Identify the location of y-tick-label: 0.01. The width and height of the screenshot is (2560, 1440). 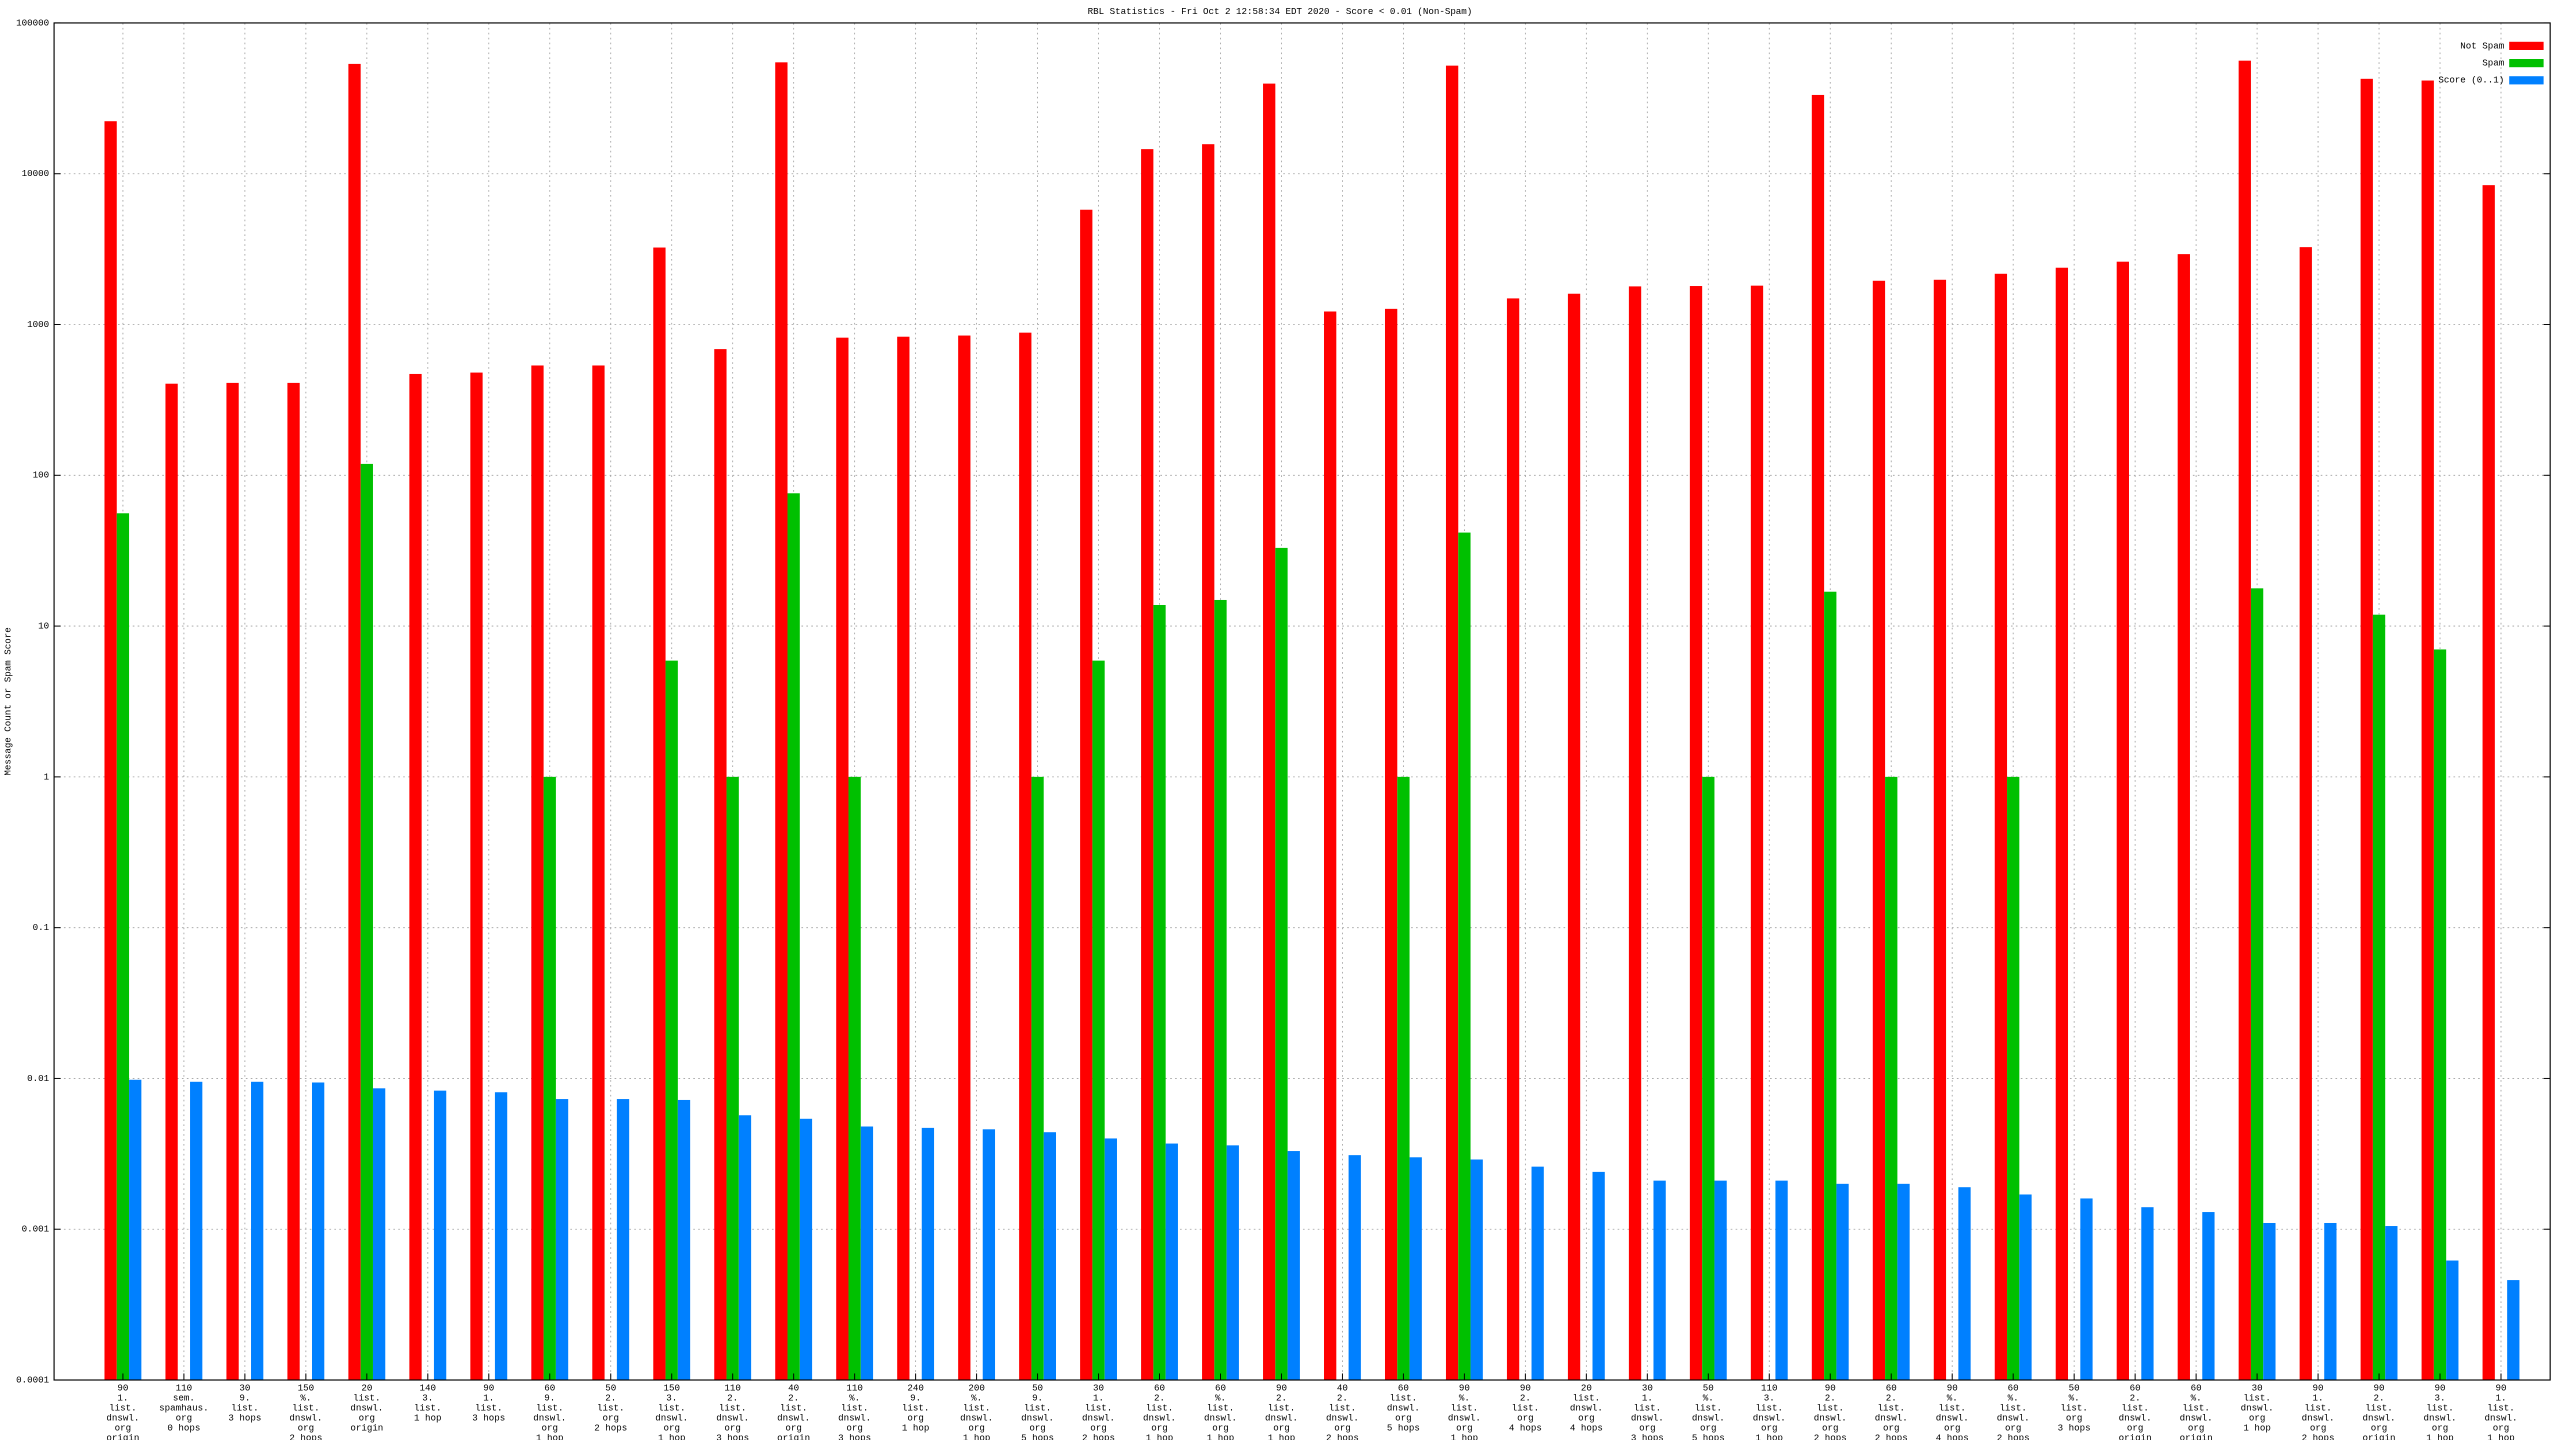
(38, 1078).